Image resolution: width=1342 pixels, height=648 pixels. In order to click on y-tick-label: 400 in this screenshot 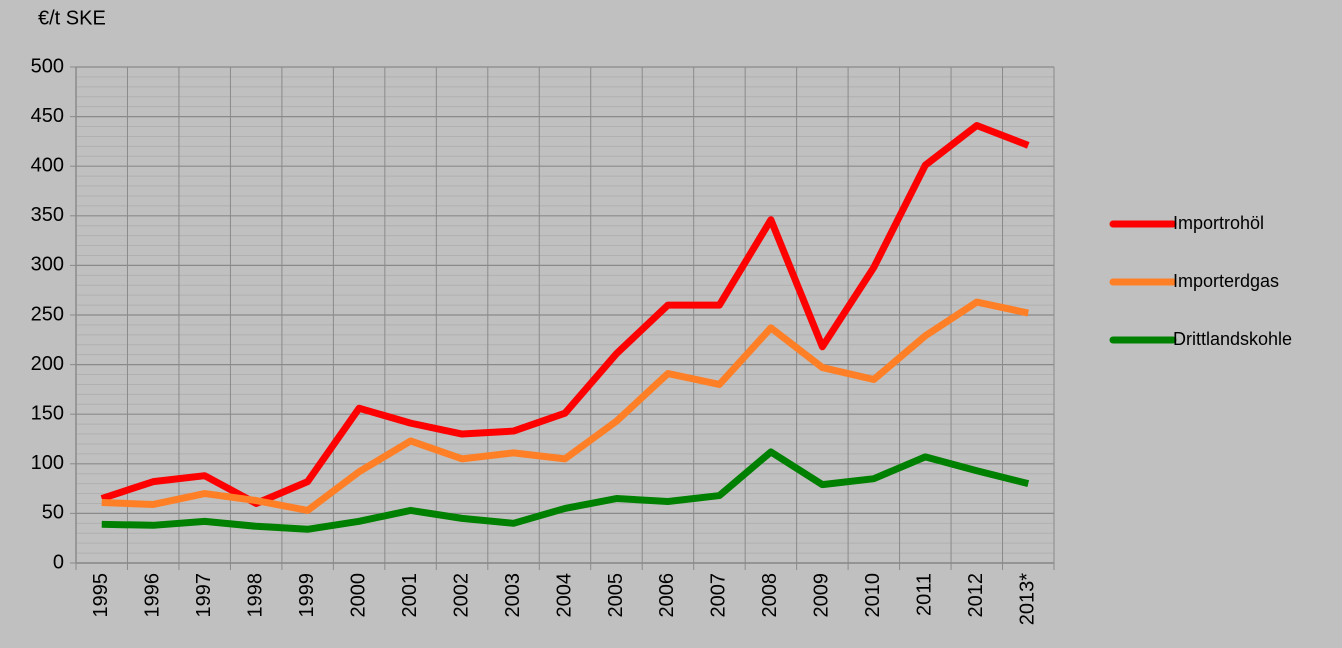, I will do `click(47, 165)`.